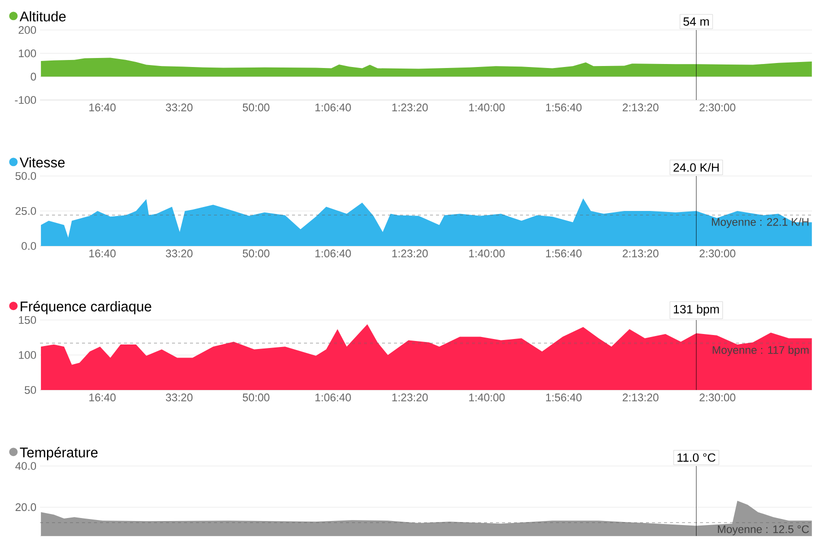 This screenshot has width=818, height=541. What do you see at coordinates (696, 310) in the screenshot?
I see `text: 131 bpm` at bounding box center [696, 310].